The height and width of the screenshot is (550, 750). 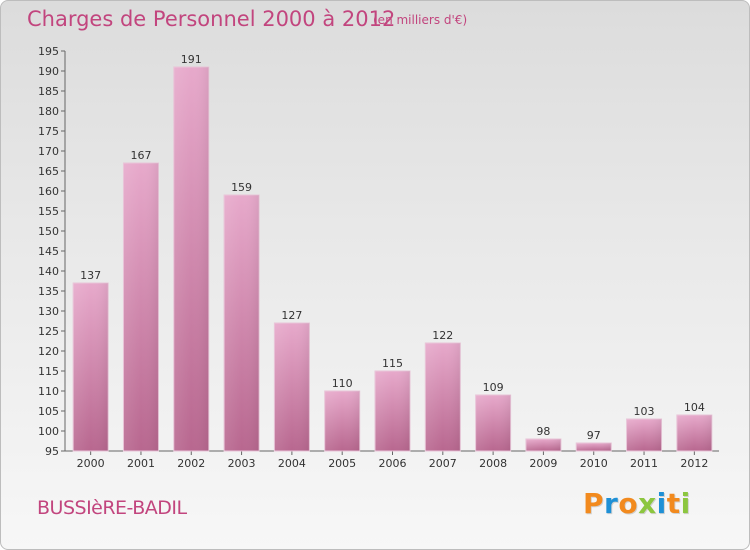 What do you see at coordinates (611, 503) in the screenshot?
I see `logo-letter: r` at bounding box center [611, 503].